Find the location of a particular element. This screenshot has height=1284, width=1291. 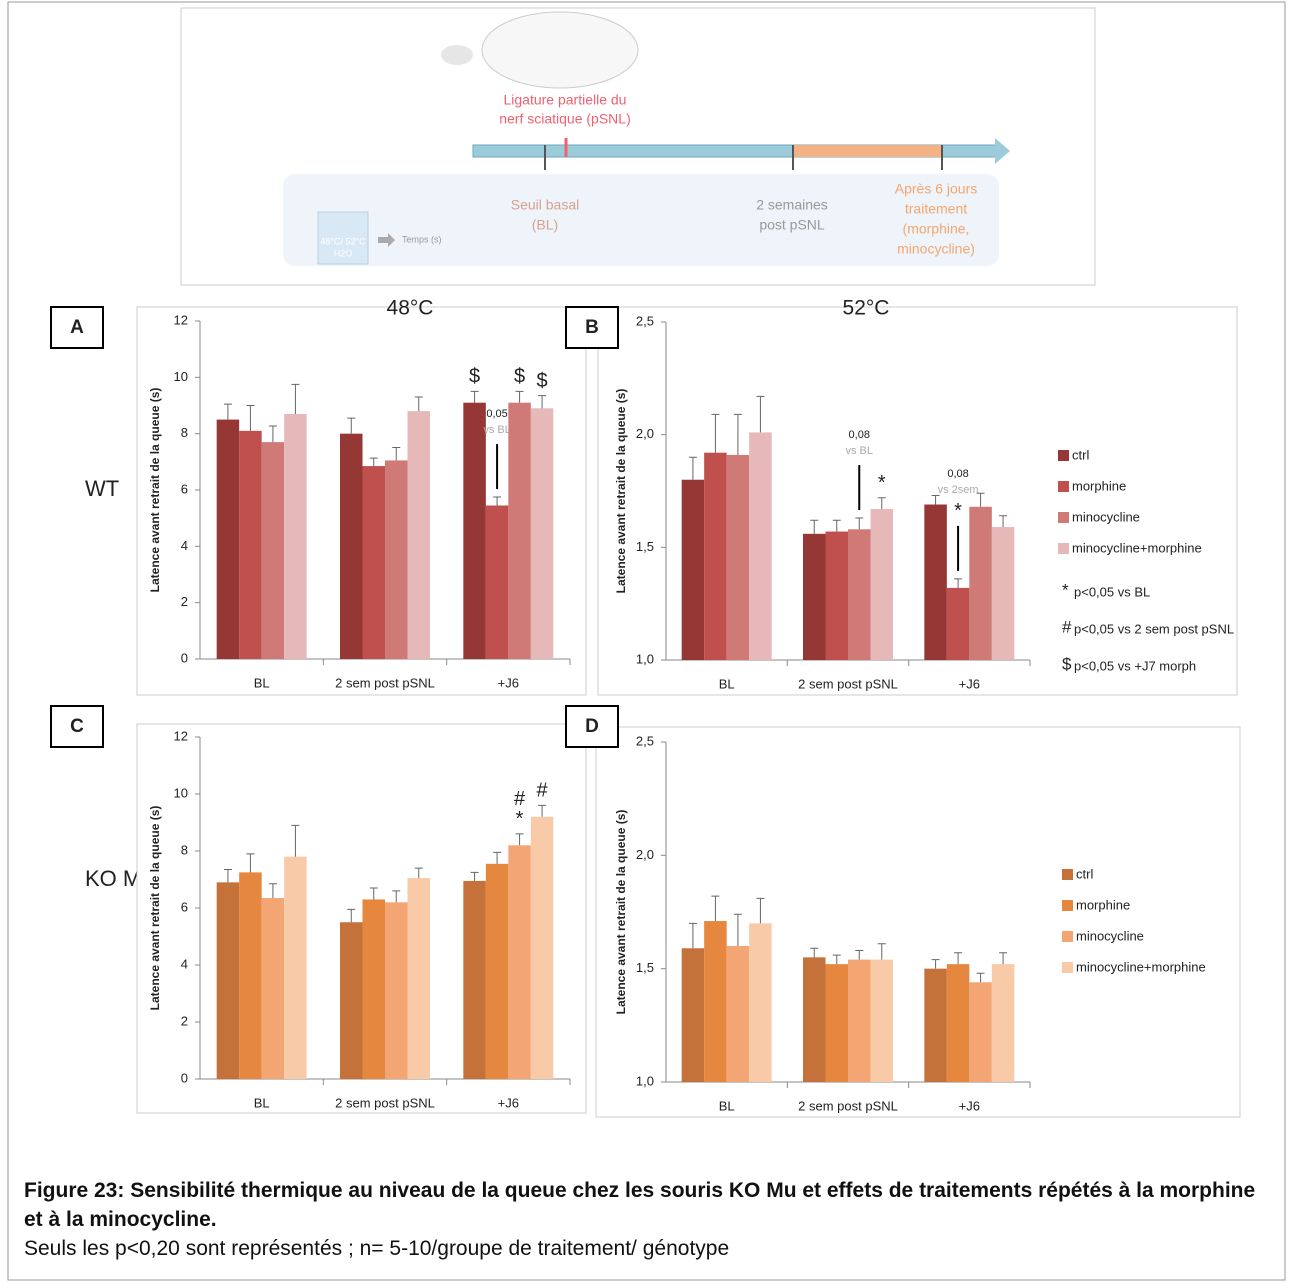

schematic-text: Temps (s) is located at coordinates (422, 239).